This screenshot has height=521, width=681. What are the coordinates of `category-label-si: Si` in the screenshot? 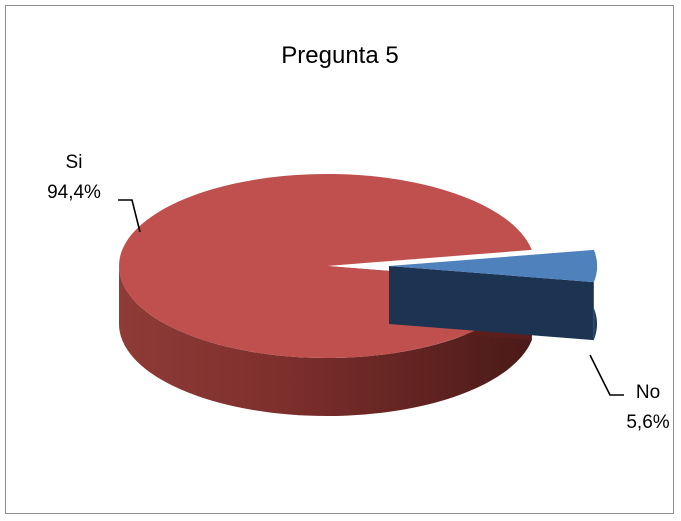 It's located at (74, 162).